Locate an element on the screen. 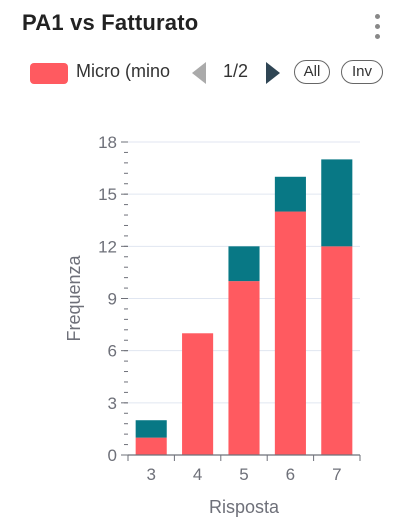 This screenshot has width=417, height=523. legend-page-indicator: 1/2 is located at coordinates (236, 71).